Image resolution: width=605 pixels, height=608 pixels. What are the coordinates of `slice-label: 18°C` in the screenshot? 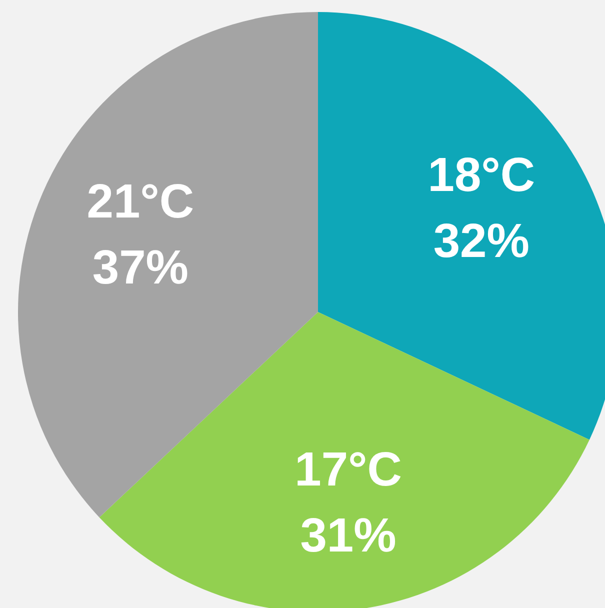 It's located at (482, 175).